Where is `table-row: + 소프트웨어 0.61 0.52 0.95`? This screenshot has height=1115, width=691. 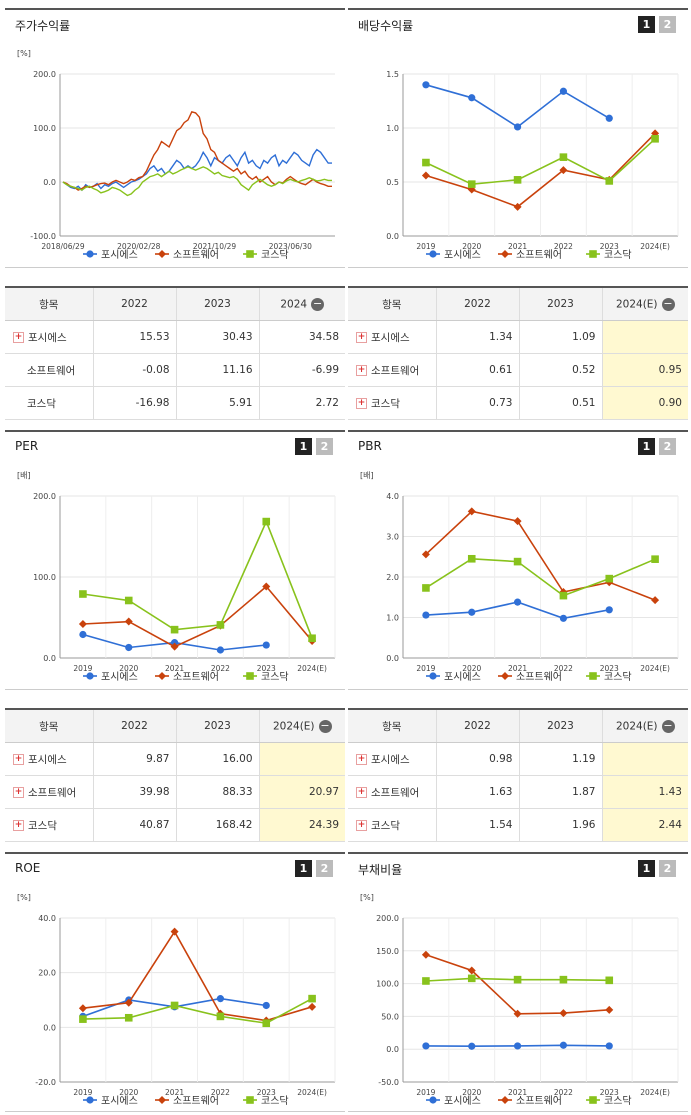
table-row: + 소프트웨어 0.61 0.52 0.95 is located at coordinates (518, 370).